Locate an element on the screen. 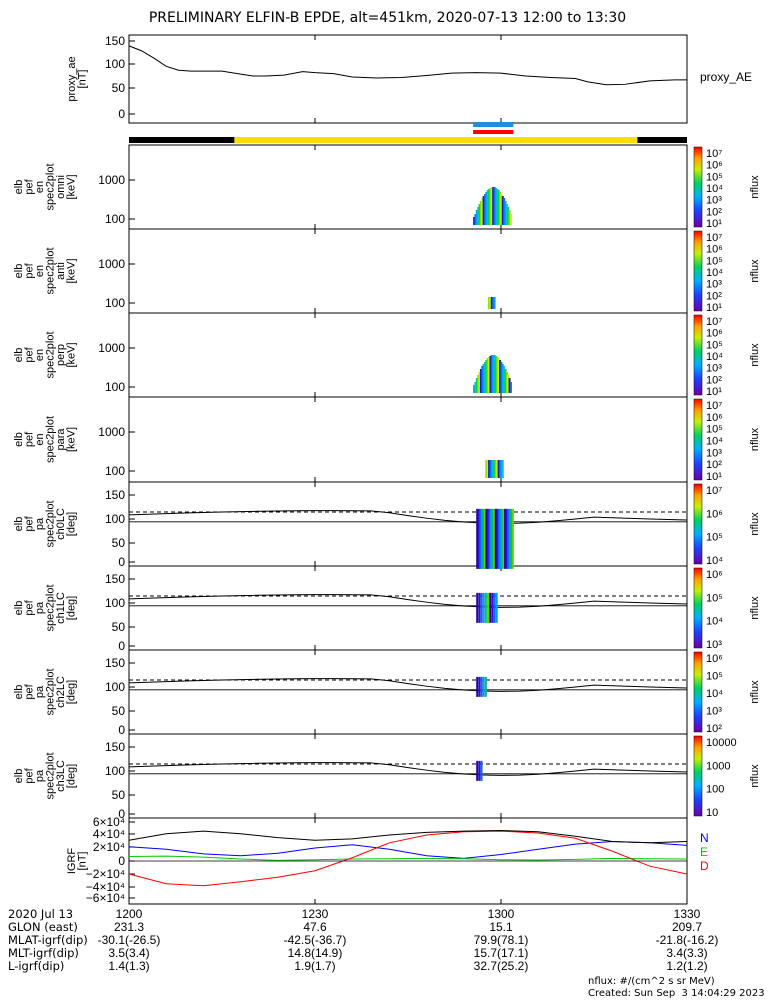 Image resolution: width=775 pixels, height=1000 pixels. ylabel-elb_pef_pa_spec2plot_ch1LC-2: pa is located at coordinates (40, 607).